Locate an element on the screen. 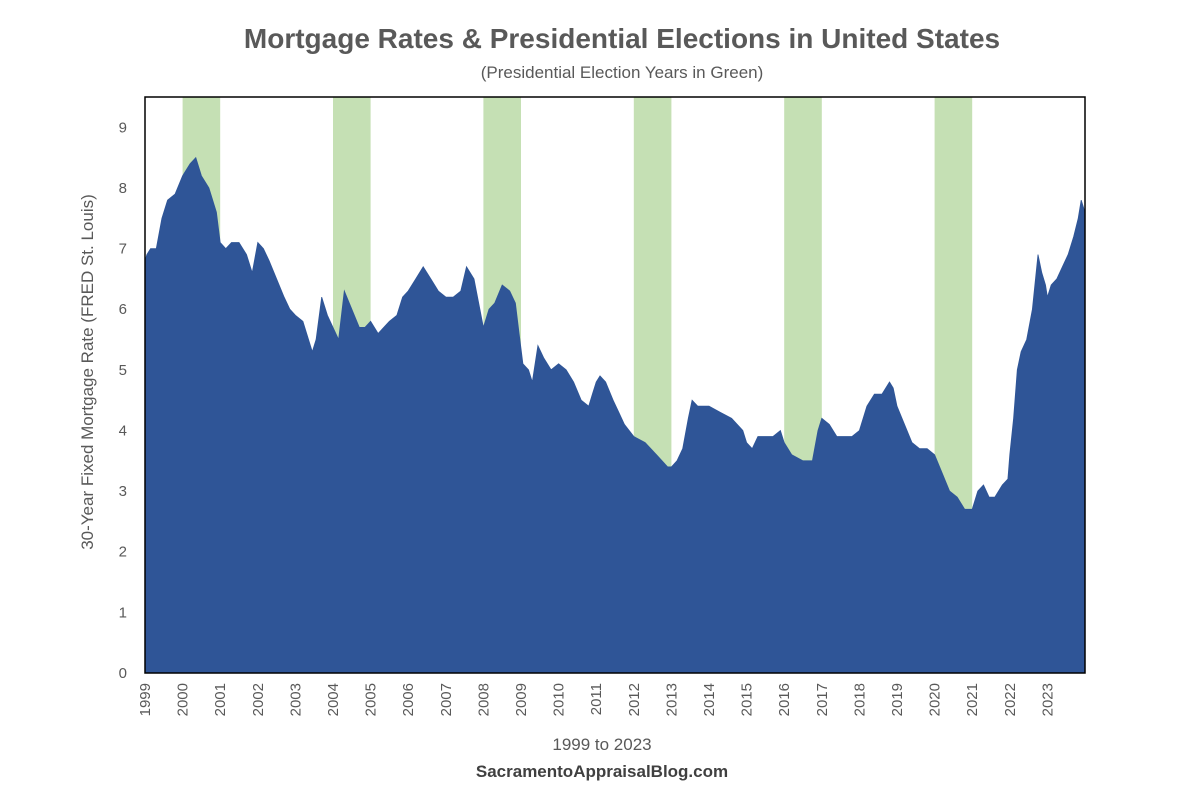 The height and width of the screenshot is (800, 1200). x-tick-label: 2009 is located at coordinates (521, 699).